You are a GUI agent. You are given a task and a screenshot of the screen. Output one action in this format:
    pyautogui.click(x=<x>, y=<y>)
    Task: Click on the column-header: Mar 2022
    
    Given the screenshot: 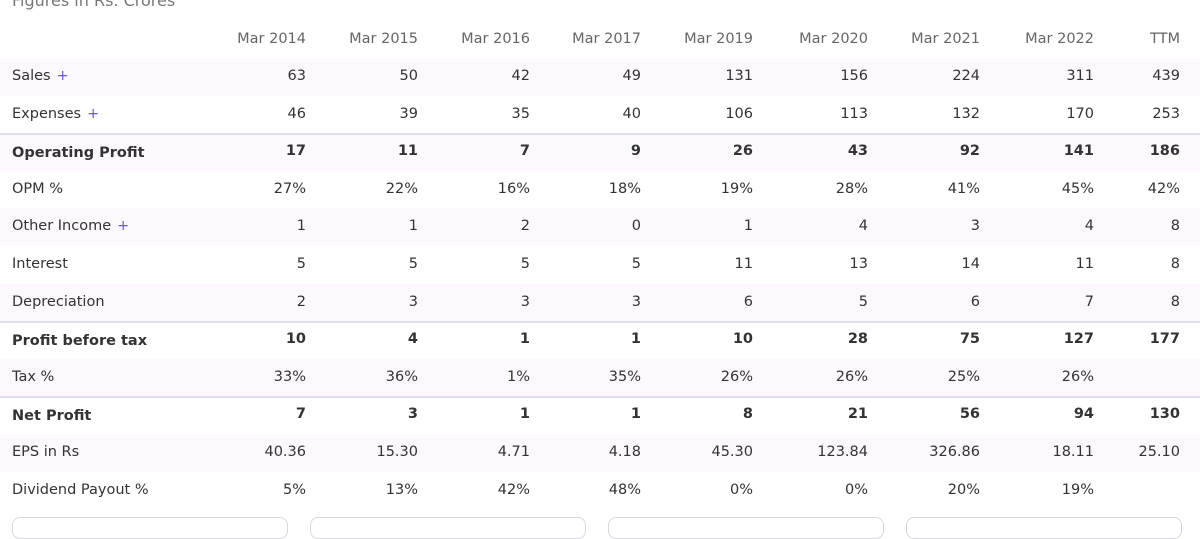 What is the action you would take?
    pyautogui.click(x=1059, y=39)
    